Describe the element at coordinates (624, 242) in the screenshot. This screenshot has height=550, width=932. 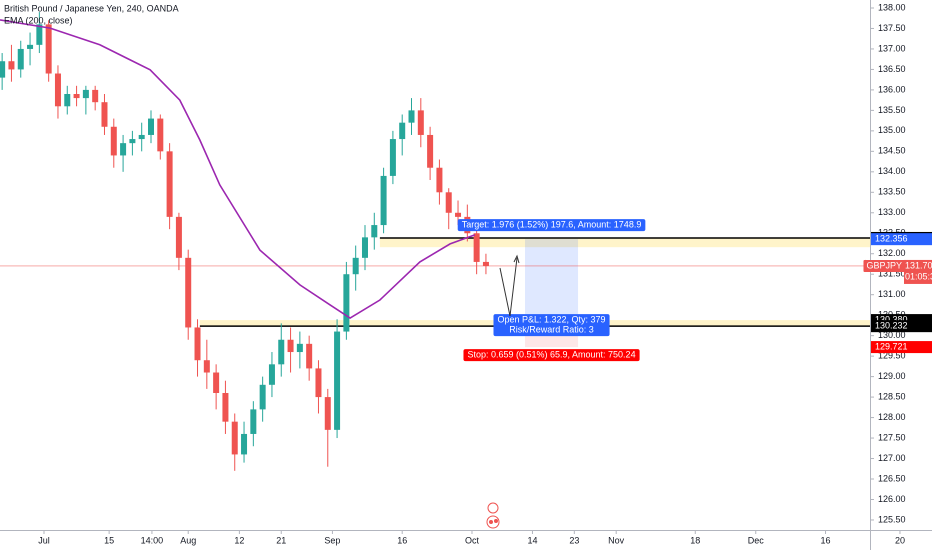
I see `zone` at that location.